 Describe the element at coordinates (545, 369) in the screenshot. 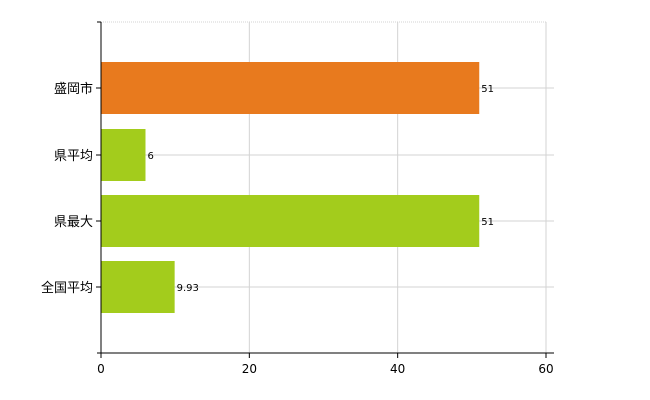

I see `x-tick-label-3: 60` at that location.